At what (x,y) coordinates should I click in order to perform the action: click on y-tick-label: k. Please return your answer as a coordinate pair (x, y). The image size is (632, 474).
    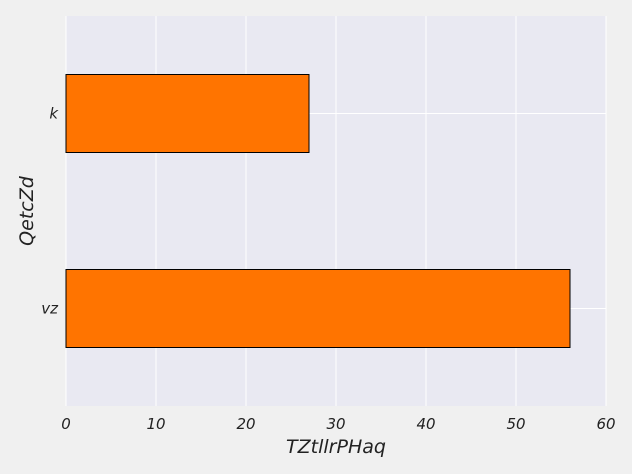
    Looking at the image, I should click on (54, 114).